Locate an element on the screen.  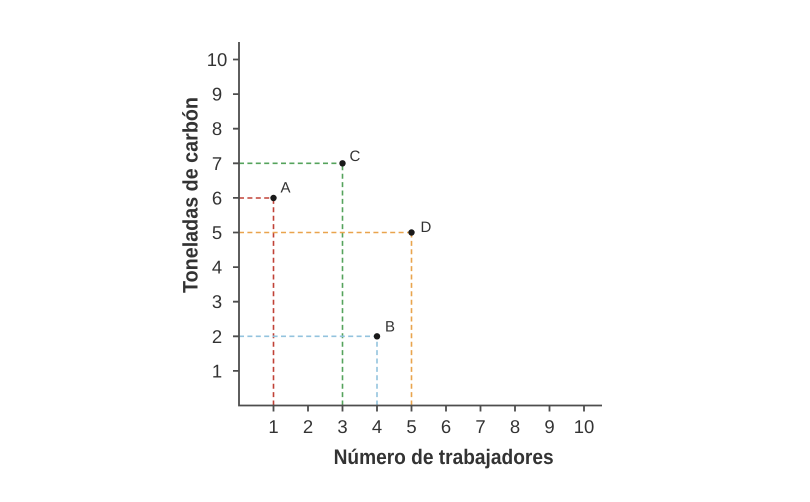
svg-text: B is located at coordinates (390, 327).